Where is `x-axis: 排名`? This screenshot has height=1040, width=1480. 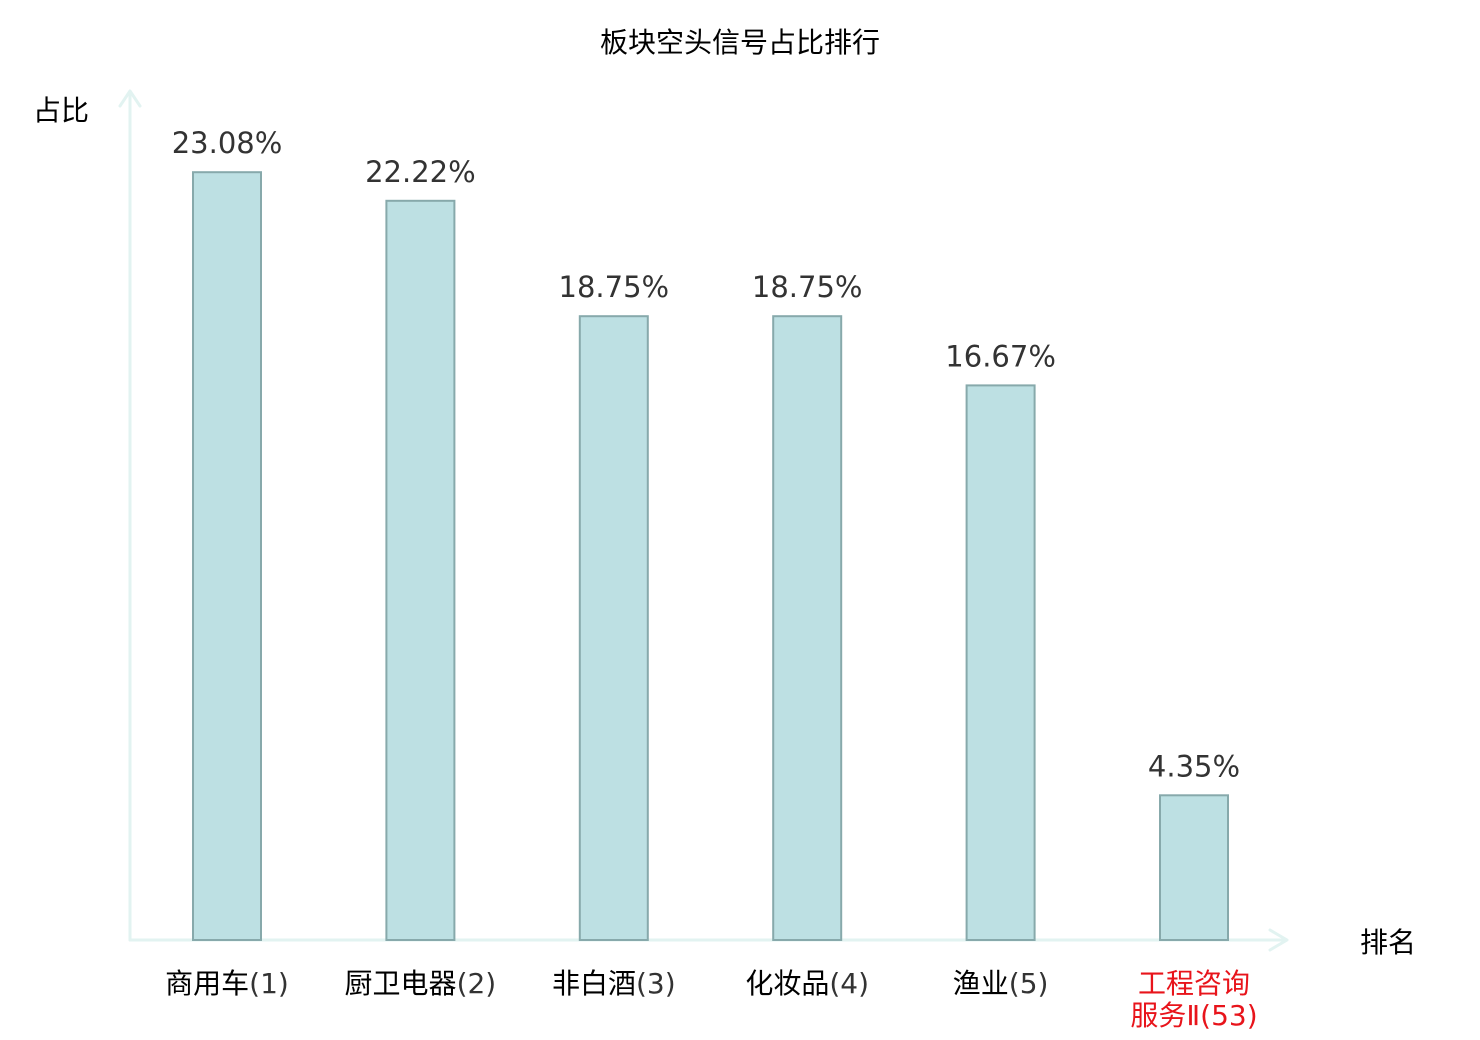
x-axis: 排名 is located at coordinates (772, 942).